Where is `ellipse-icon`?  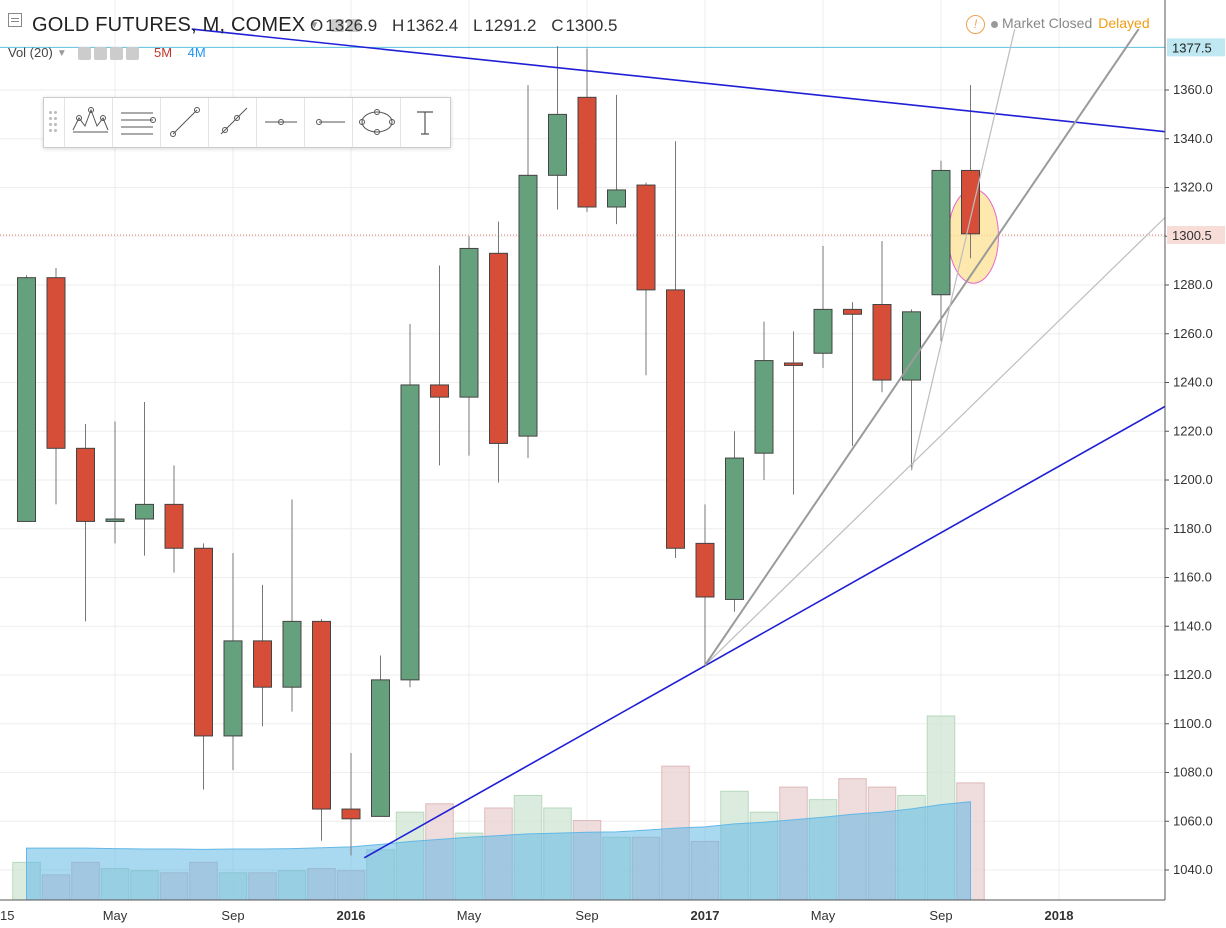 ellipse-icon is located at coordinates (377, 122).